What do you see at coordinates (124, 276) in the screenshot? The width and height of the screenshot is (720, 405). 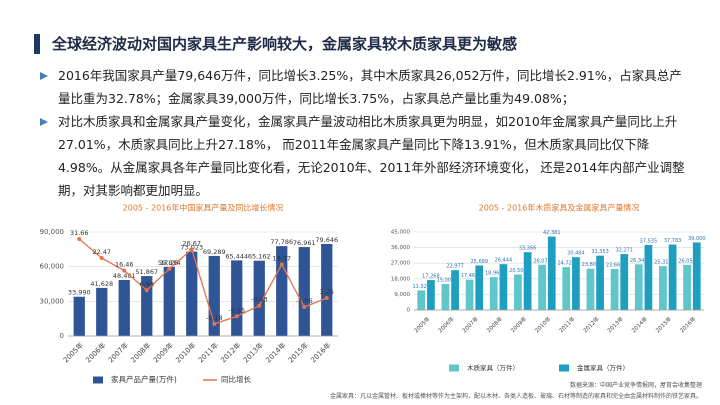 I see `value-label: 48,481` at bounding box center [124, 276].